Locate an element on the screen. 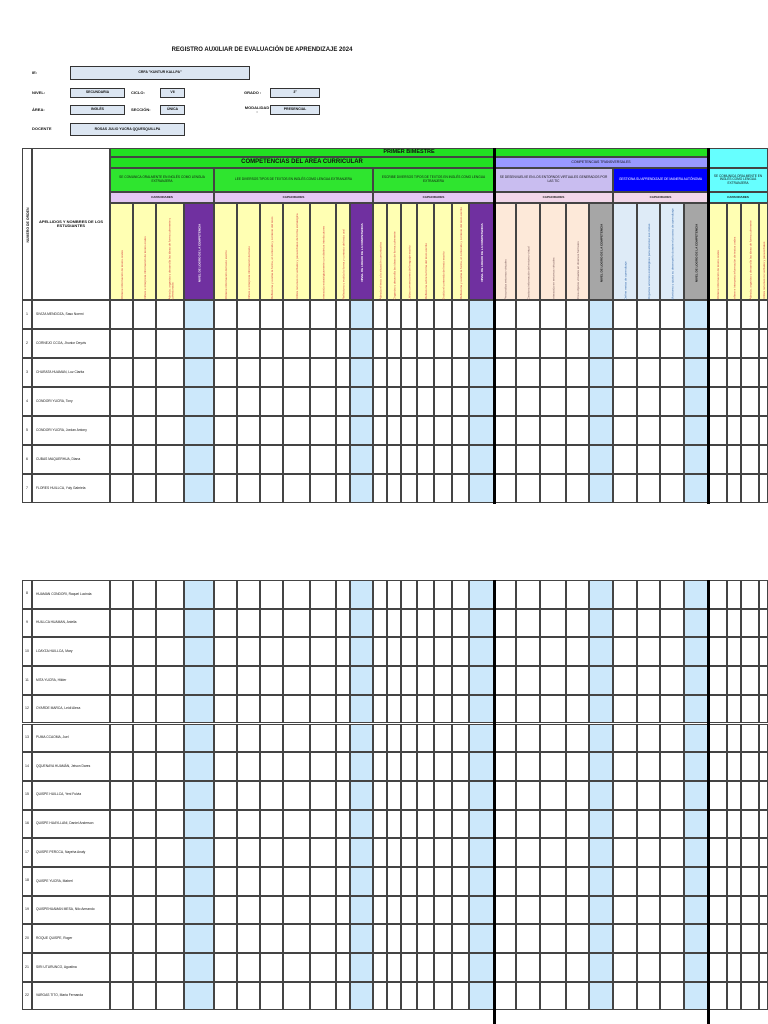  value-box: VII is located at coordinates (172, 93).